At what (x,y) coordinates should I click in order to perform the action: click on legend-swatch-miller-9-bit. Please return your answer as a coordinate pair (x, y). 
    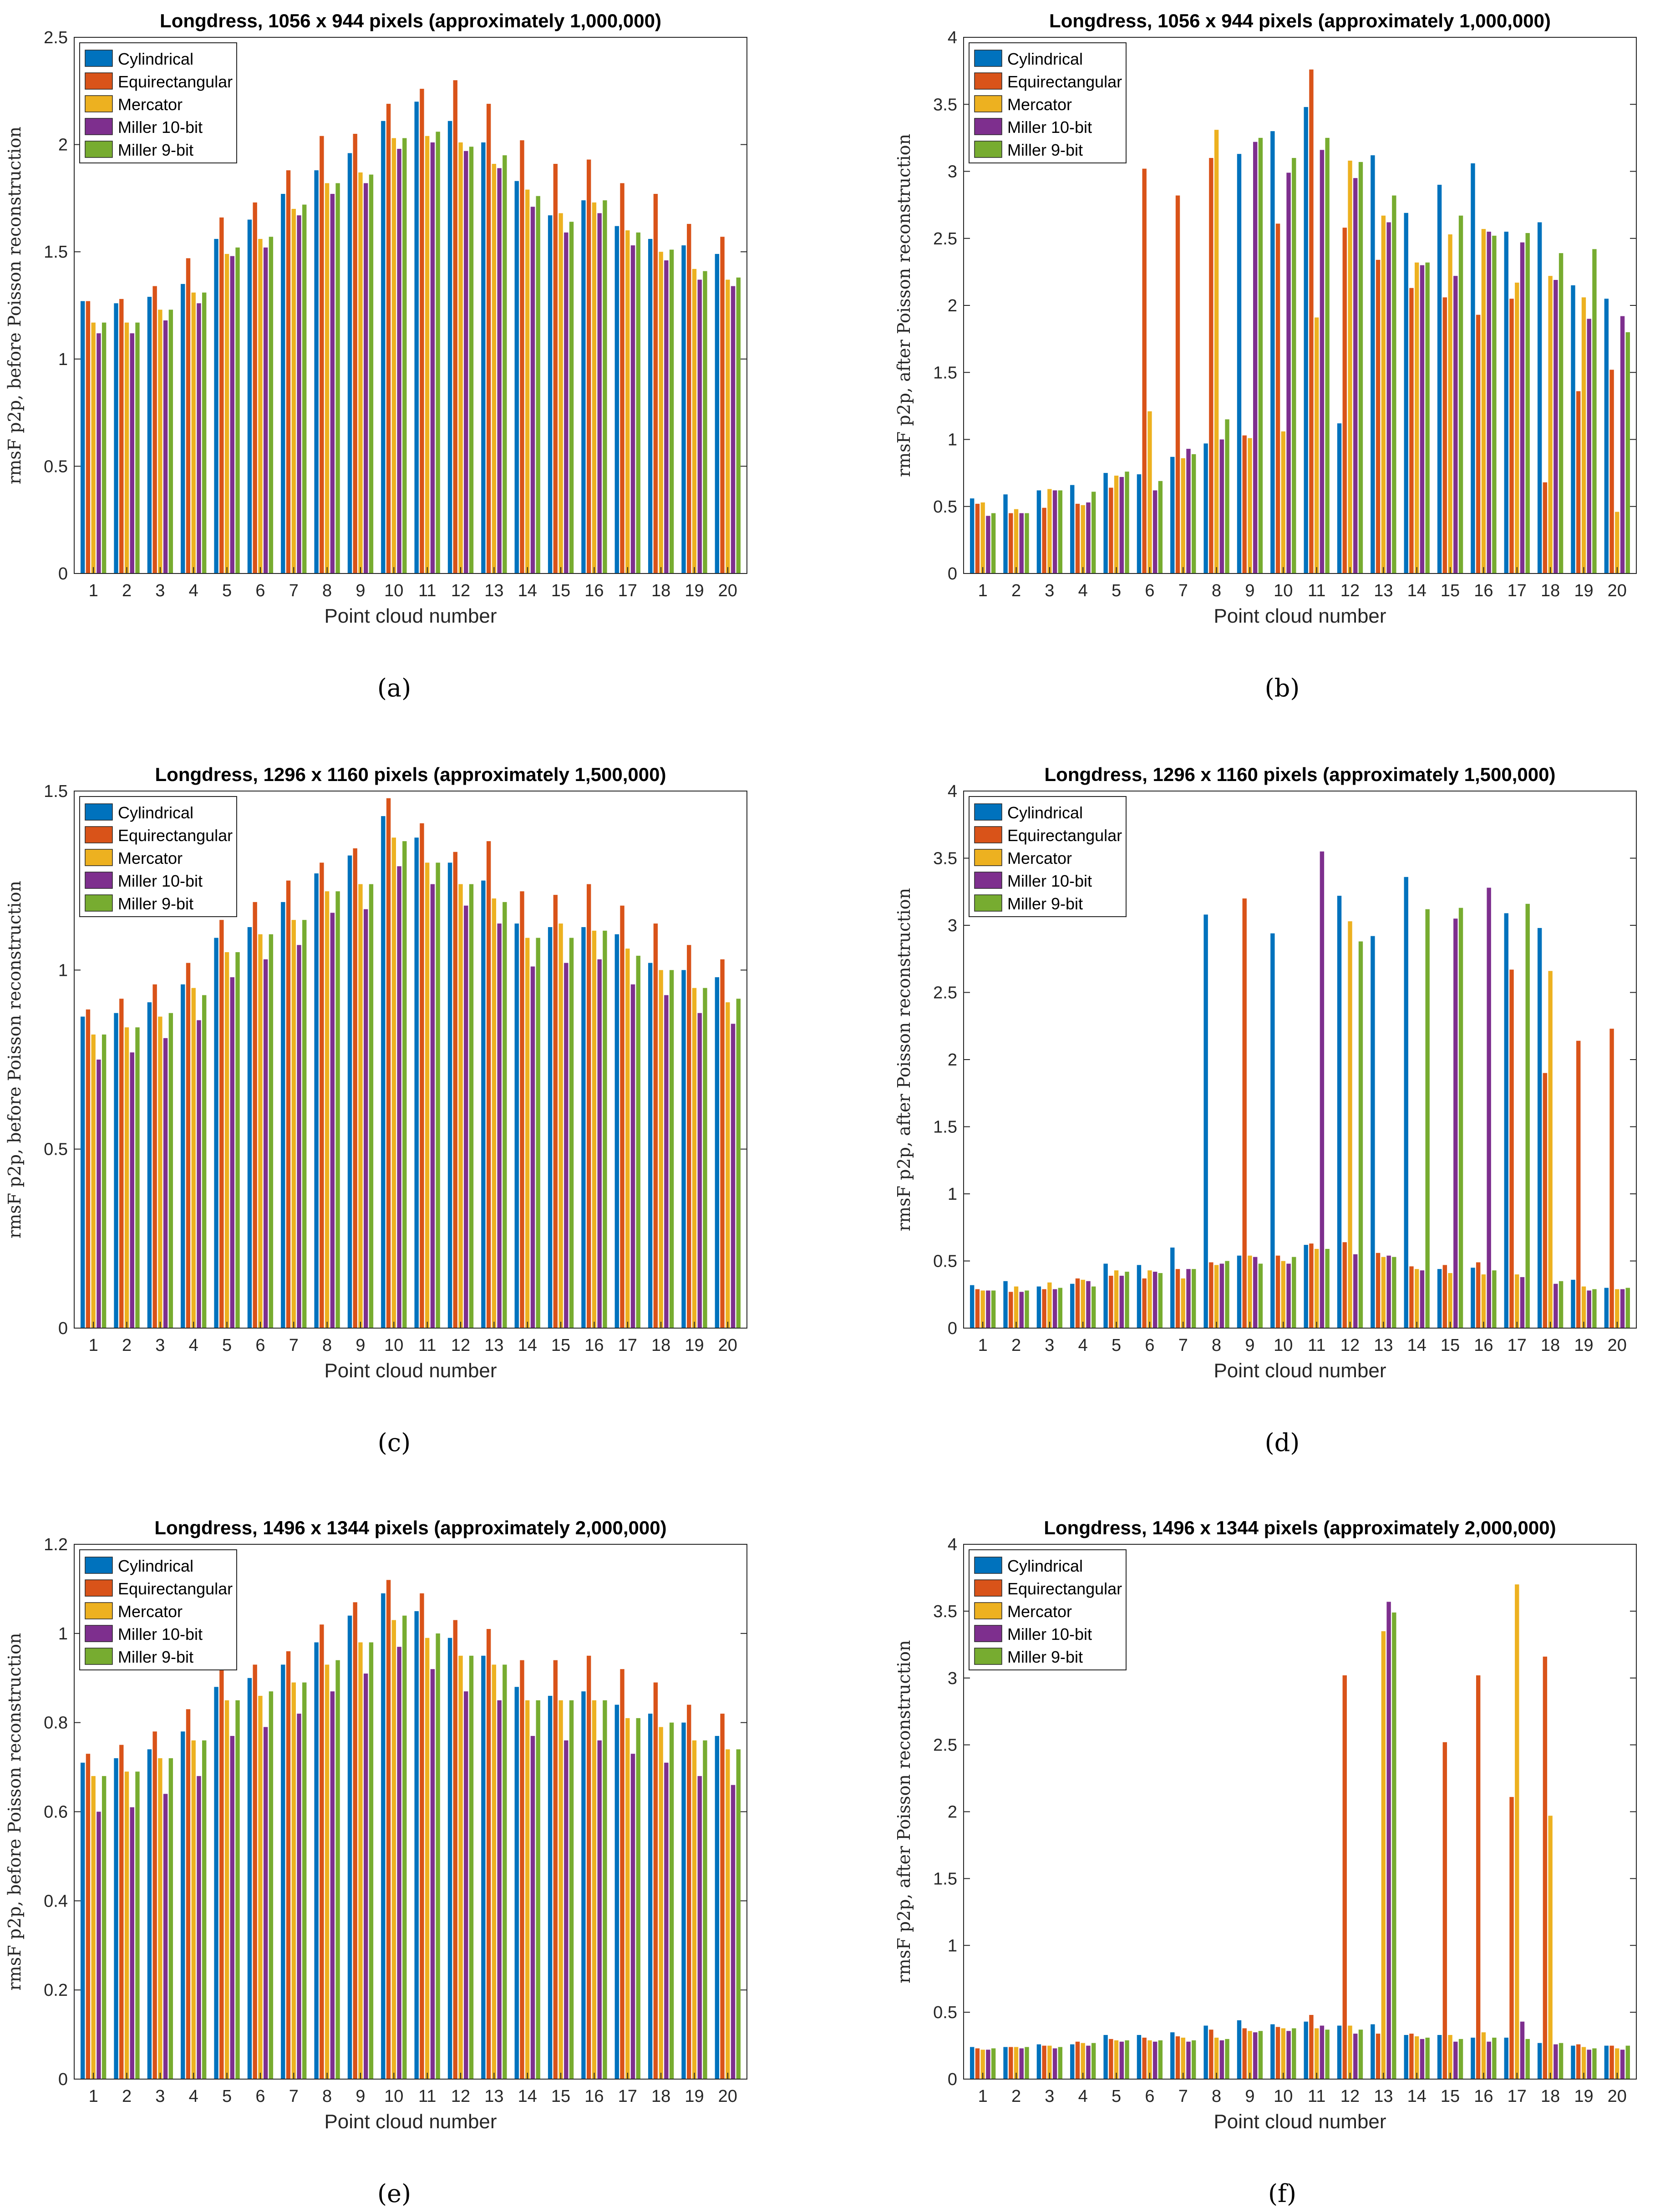
    Looking at the image, I should click on (988, 149).